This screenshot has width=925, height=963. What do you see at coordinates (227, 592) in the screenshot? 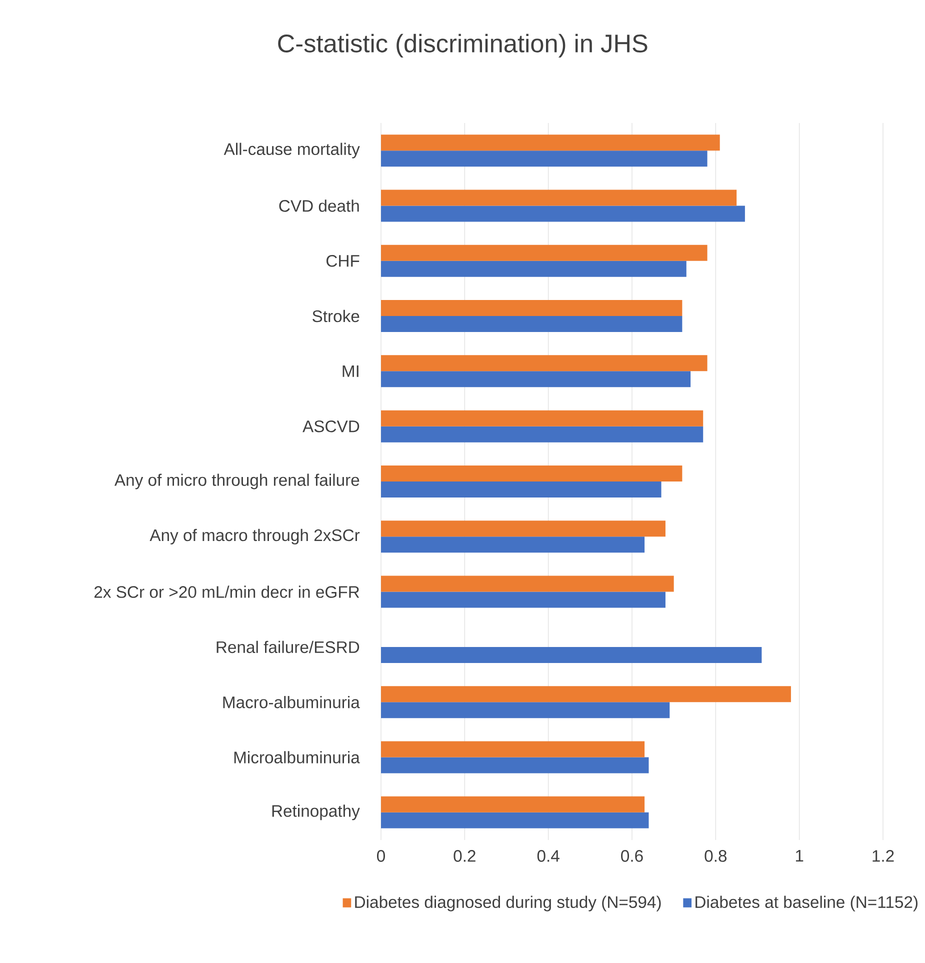
I see `y-tick-label: 2x SCr or >20 mL/min decr in eGFR` at bounding box center [227, 592].